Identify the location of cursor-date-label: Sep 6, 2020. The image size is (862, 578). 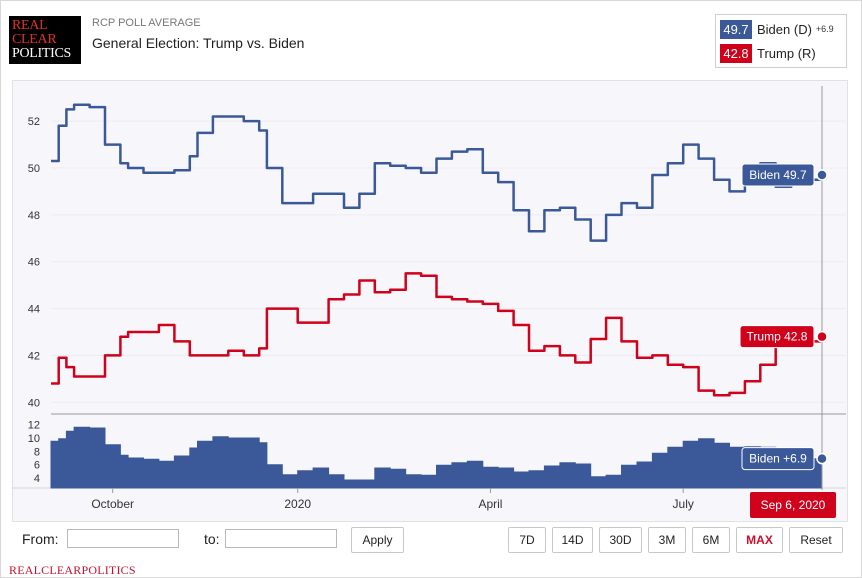
(793, 505).